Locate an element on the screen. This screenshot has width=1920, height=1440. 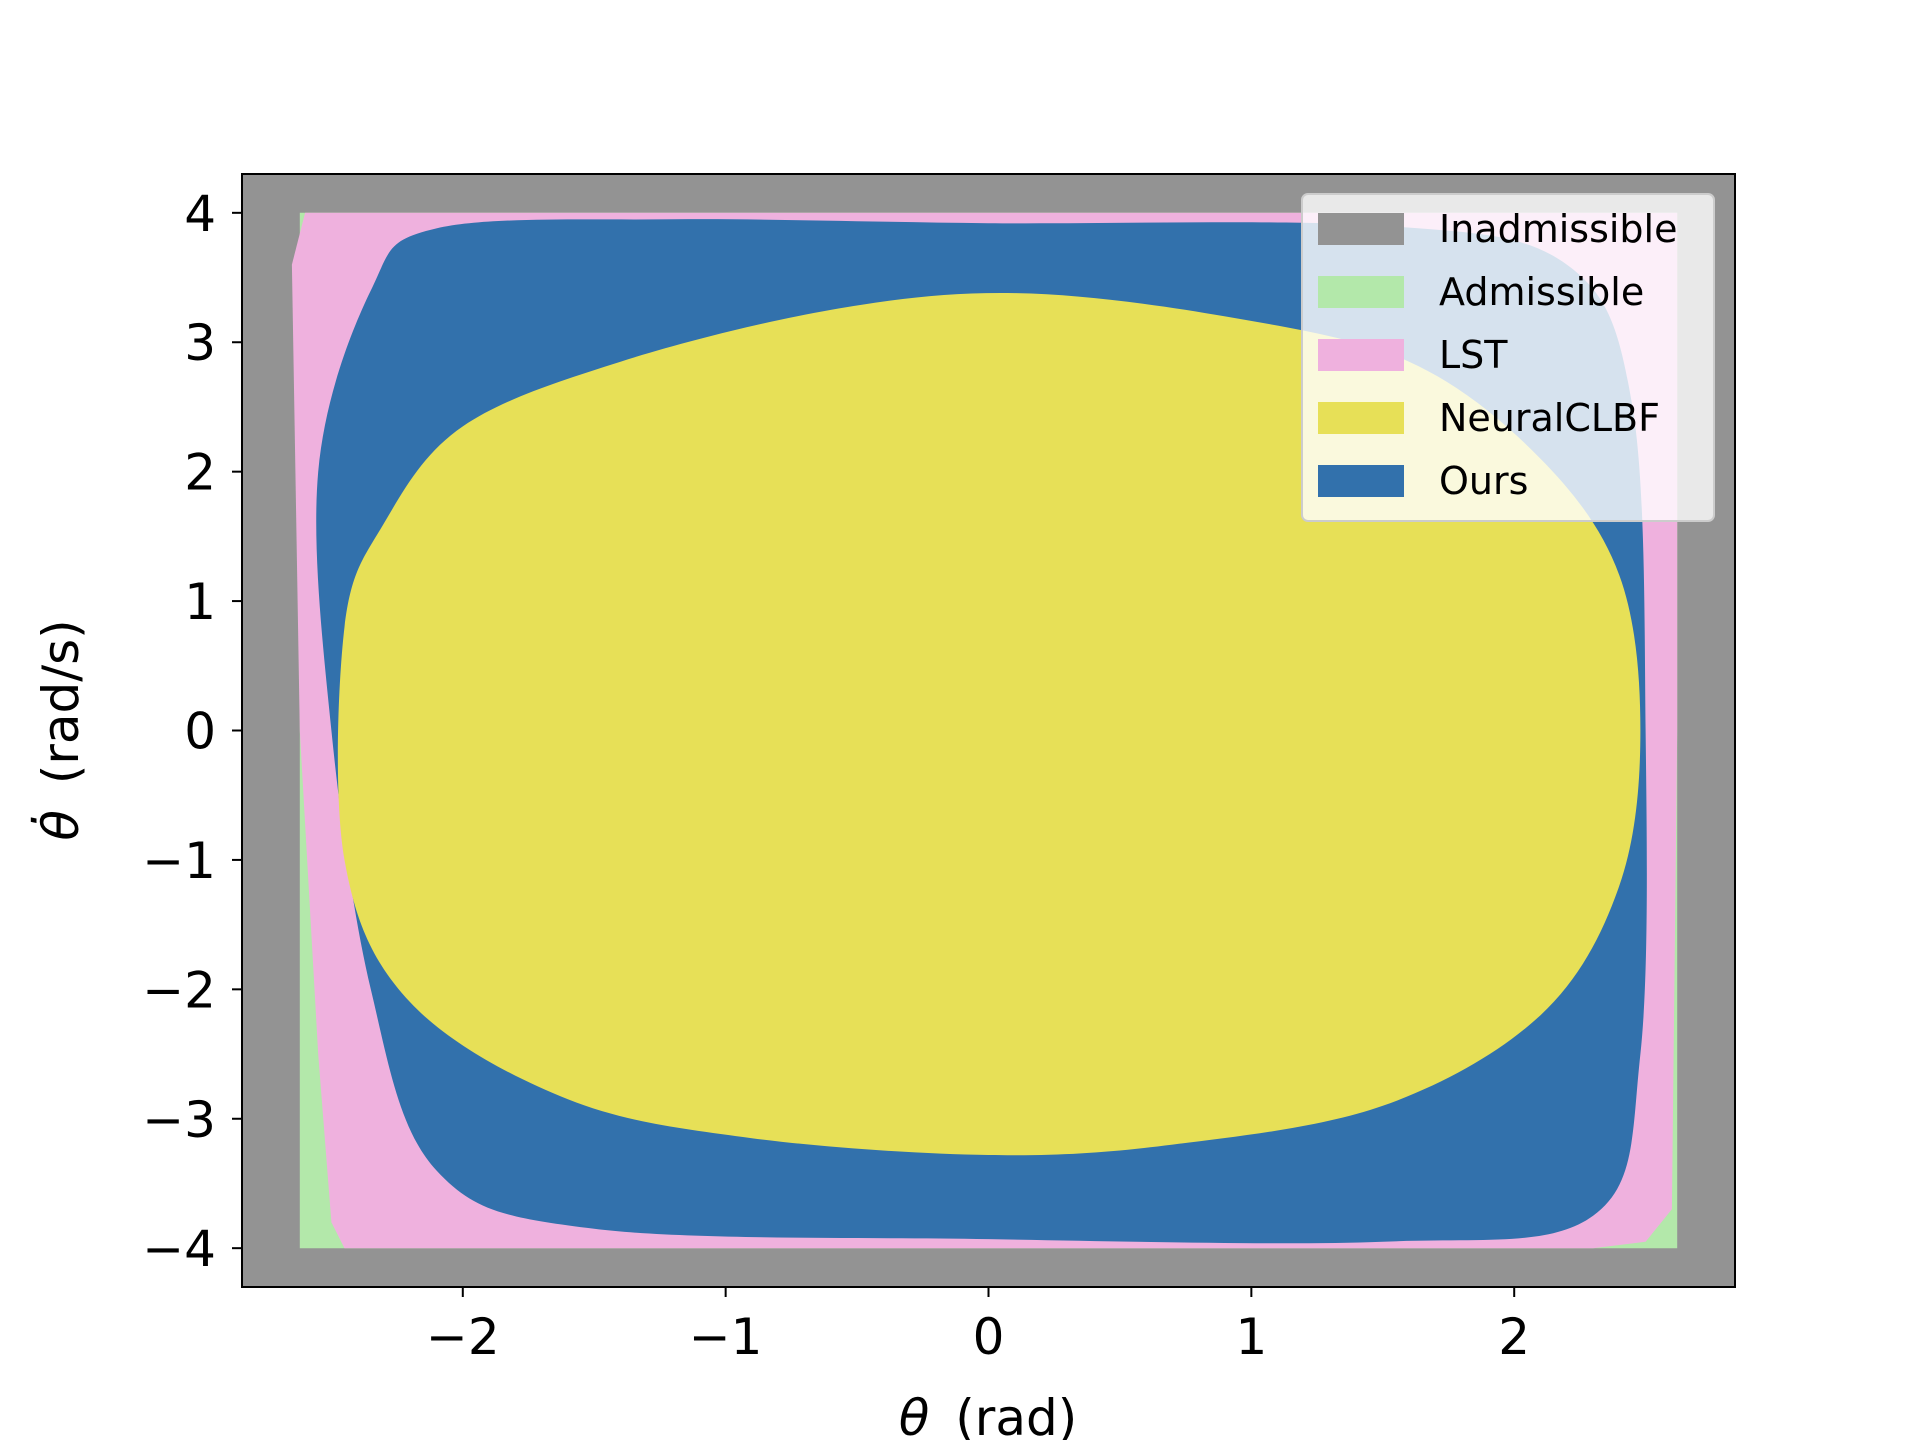
x-axis-label: θ (rad) is located at coordinates (988, 1414).